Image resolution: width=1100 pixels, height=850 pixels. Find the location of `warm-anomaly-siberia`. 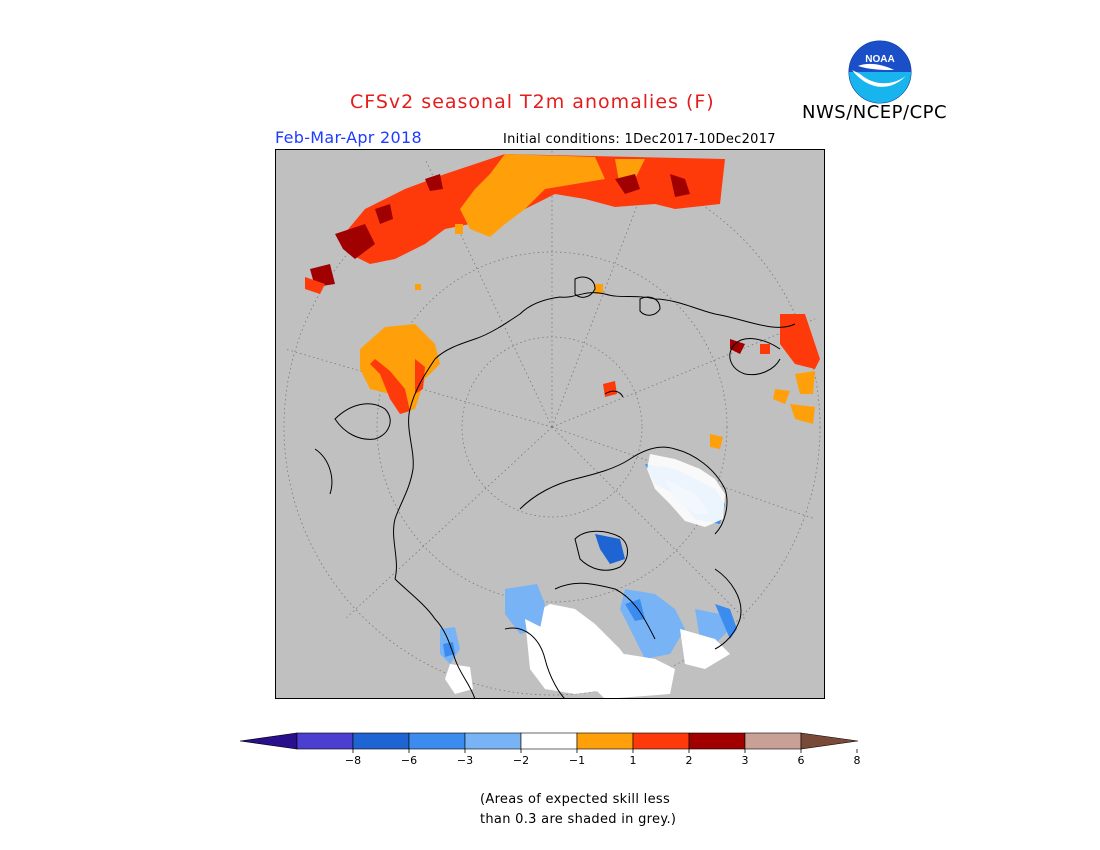

warm-anomaly-siberia is located at coordinates (515, 224).